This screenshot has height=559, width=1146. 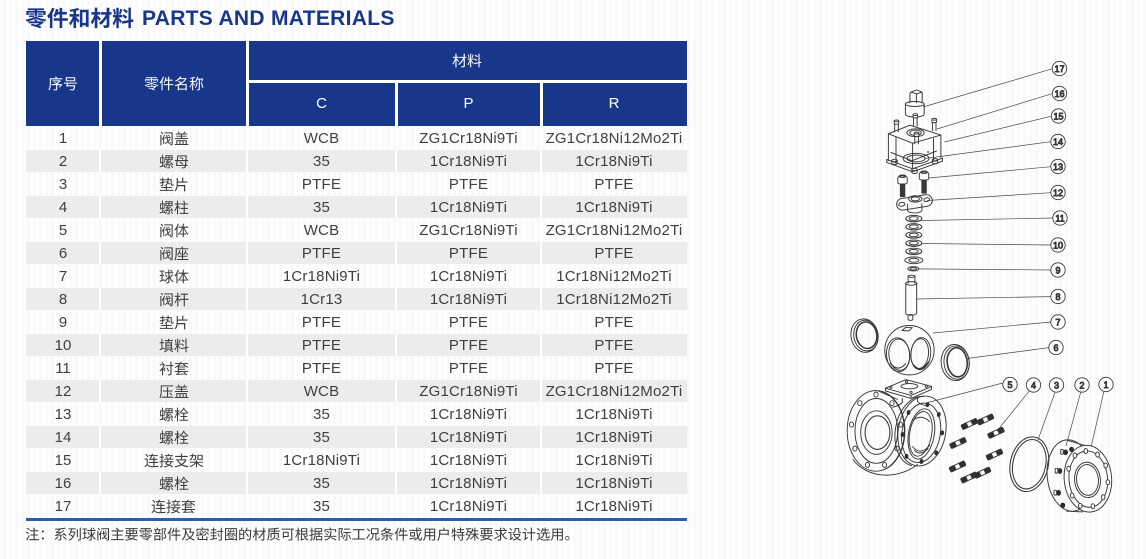 I want to click on svg-text: 12, so click(x=1058, y=193).